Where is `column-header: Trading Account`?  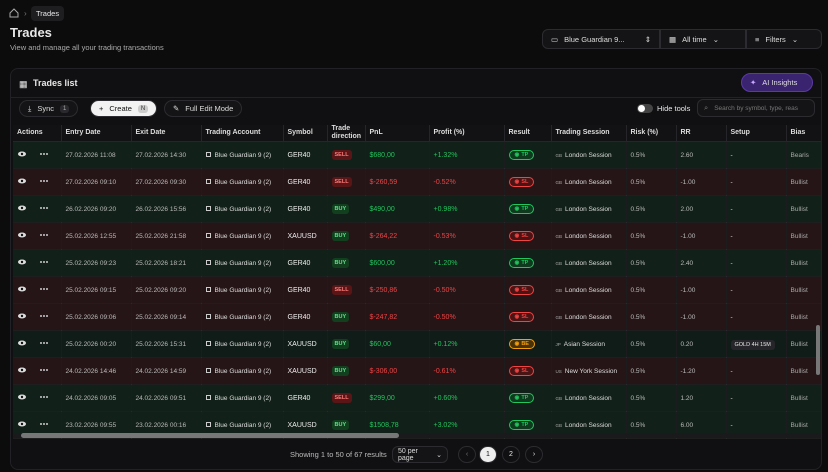 column-header: Trading Account is located at coordinates (242, 133).